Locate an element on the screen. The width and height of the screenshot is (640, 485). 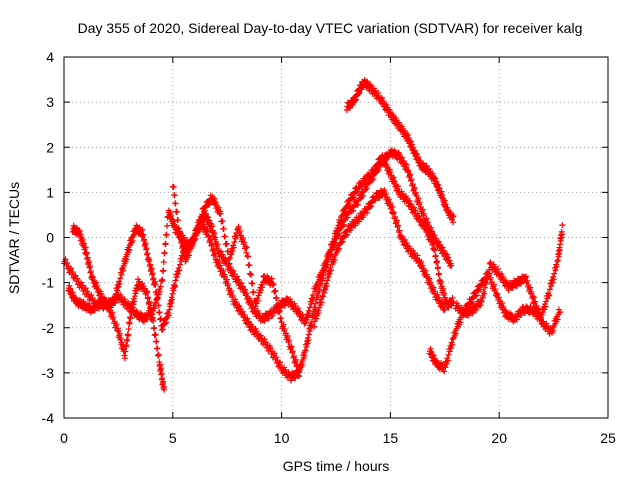
series-track-f is located at coordinates (496, 298).